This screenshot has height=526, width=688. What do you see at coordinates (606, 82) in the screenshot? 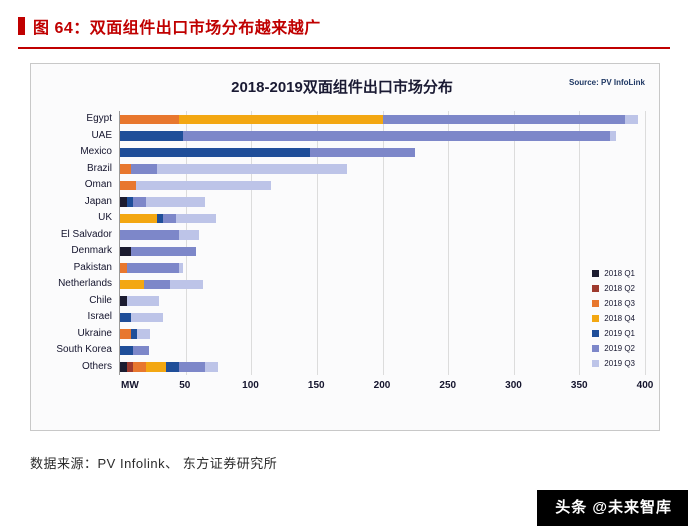
I see `chart-source-note: Source: PV InfoLink` at bounding box center [606, 82].